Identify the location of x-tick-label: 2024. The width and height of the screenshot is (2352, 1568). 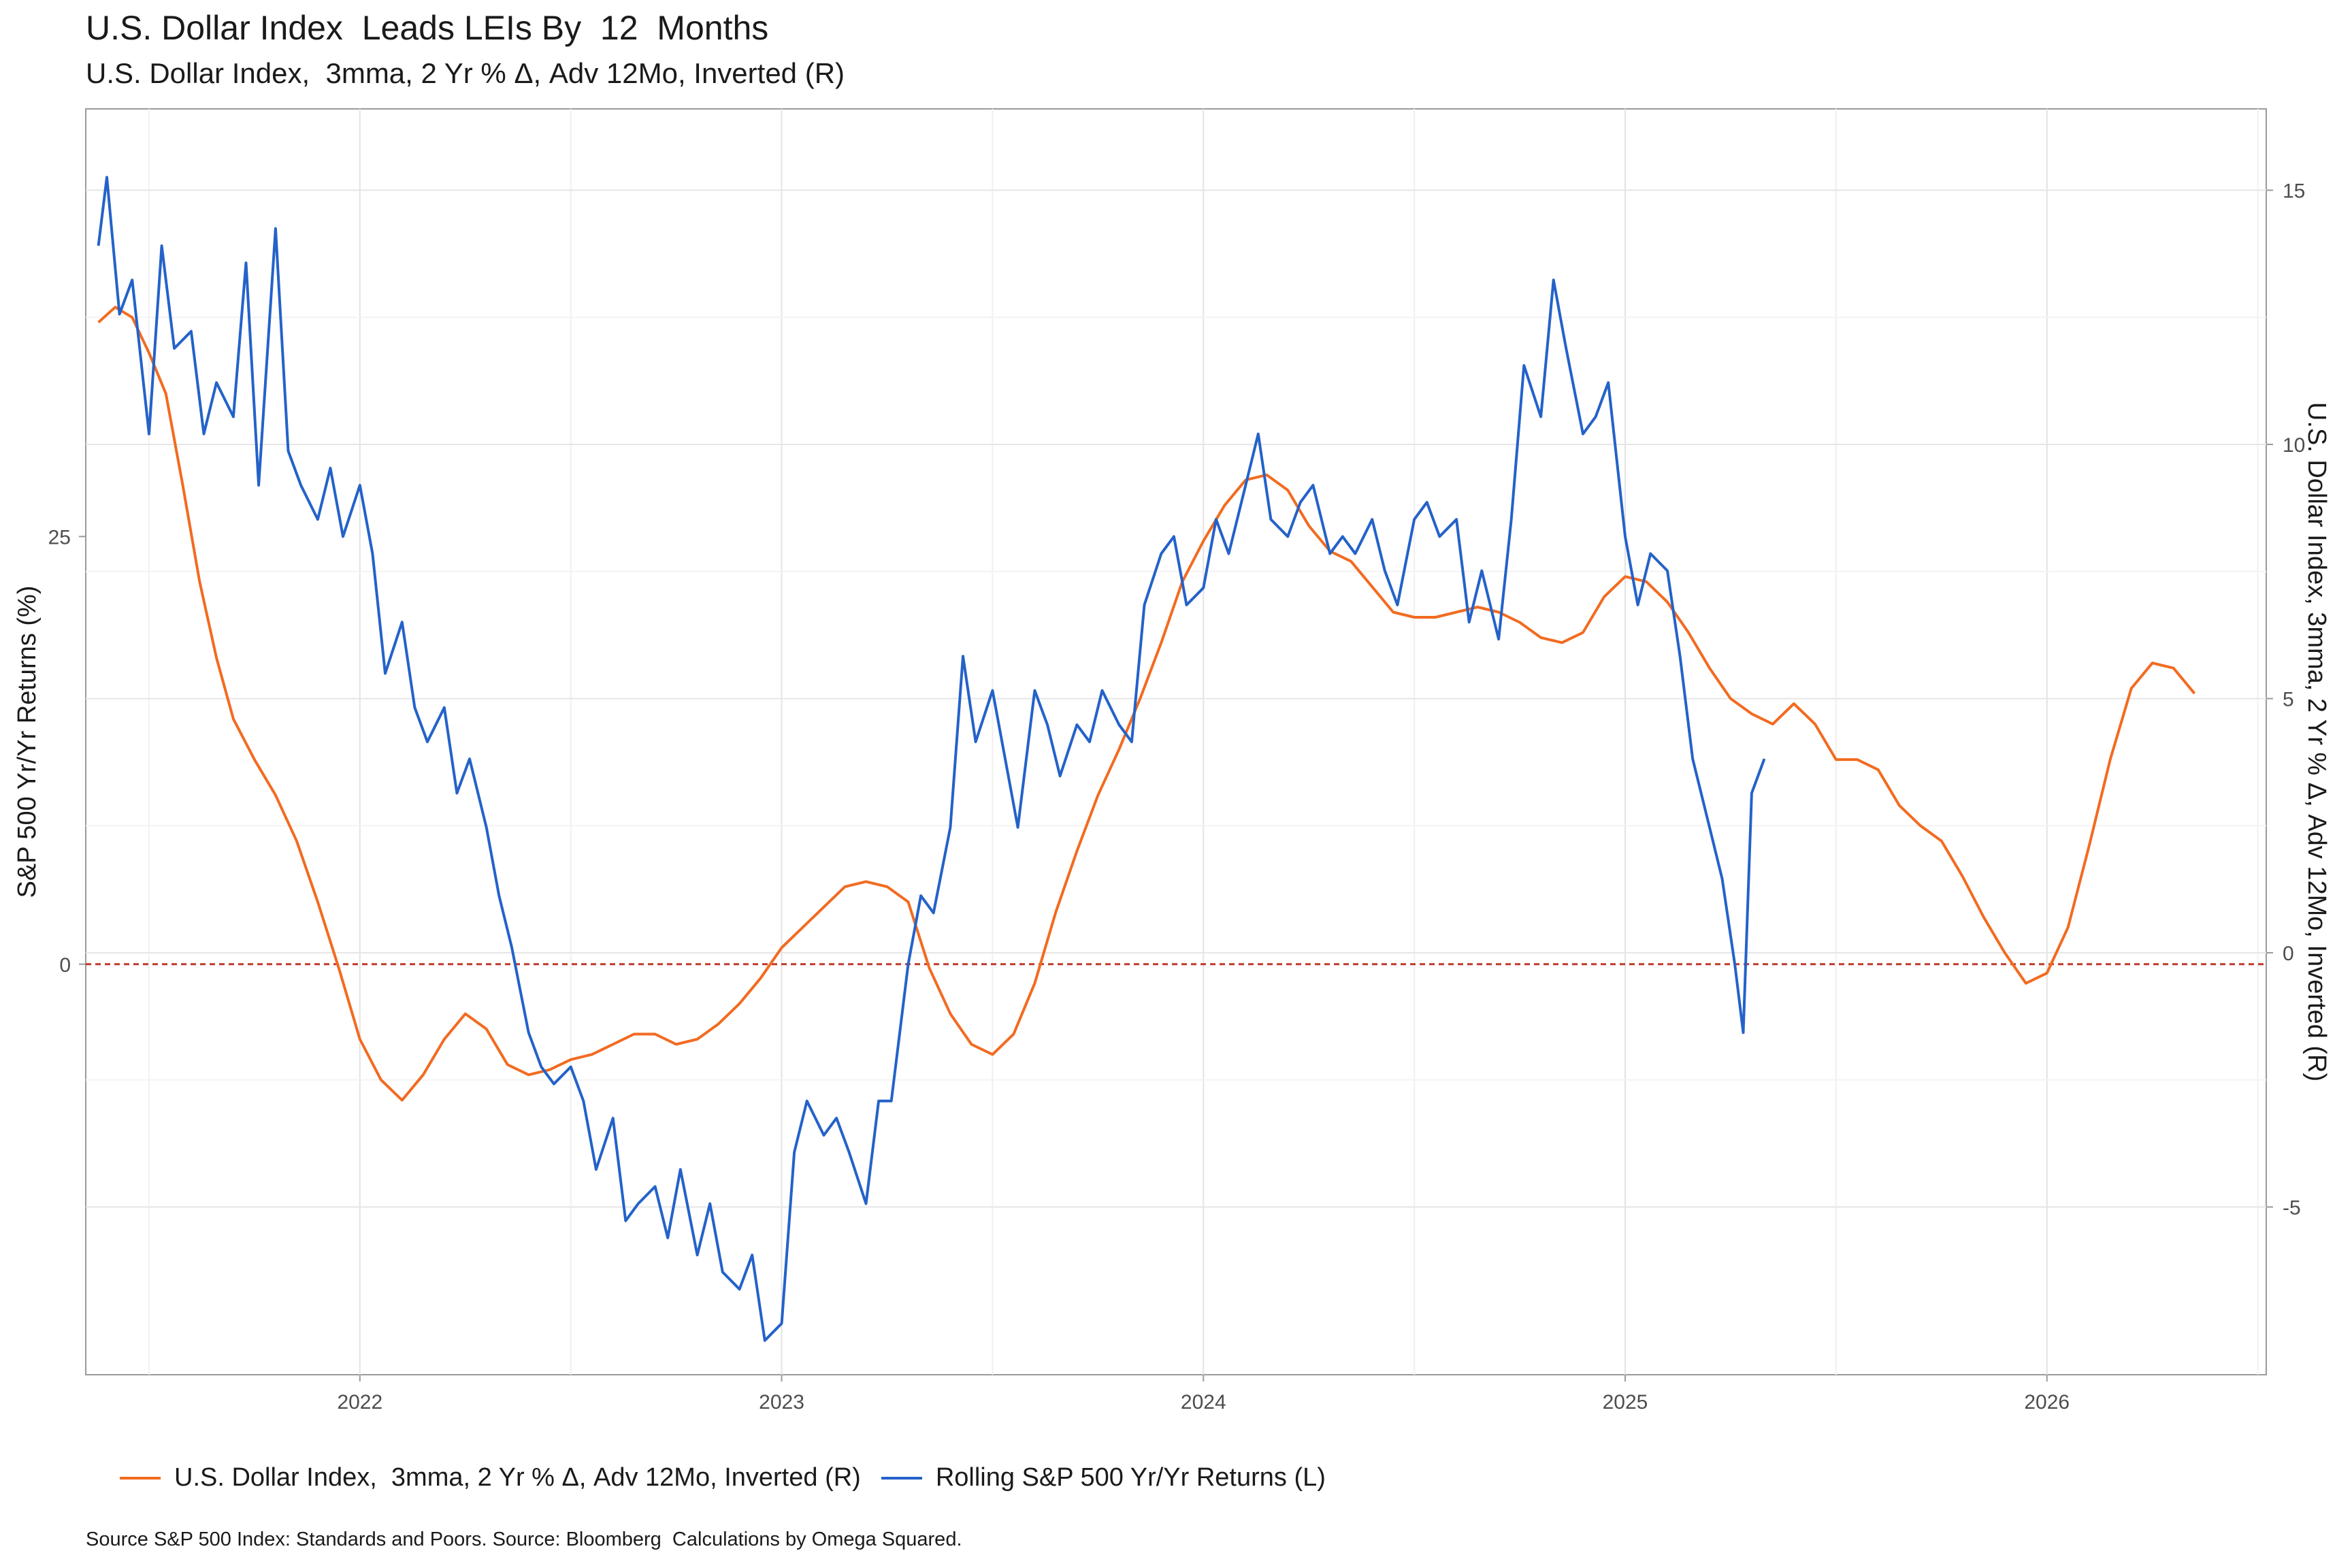
(1204, 1403).